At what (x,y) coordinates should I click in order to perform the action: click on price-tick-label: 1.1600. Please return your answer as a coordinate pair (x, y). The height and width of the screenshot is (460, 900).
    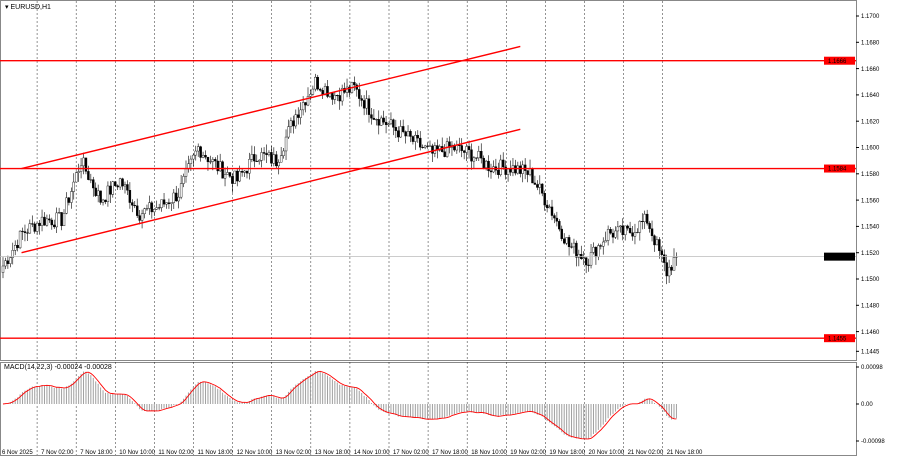
    Looking at the image, I should click on (870, 149).